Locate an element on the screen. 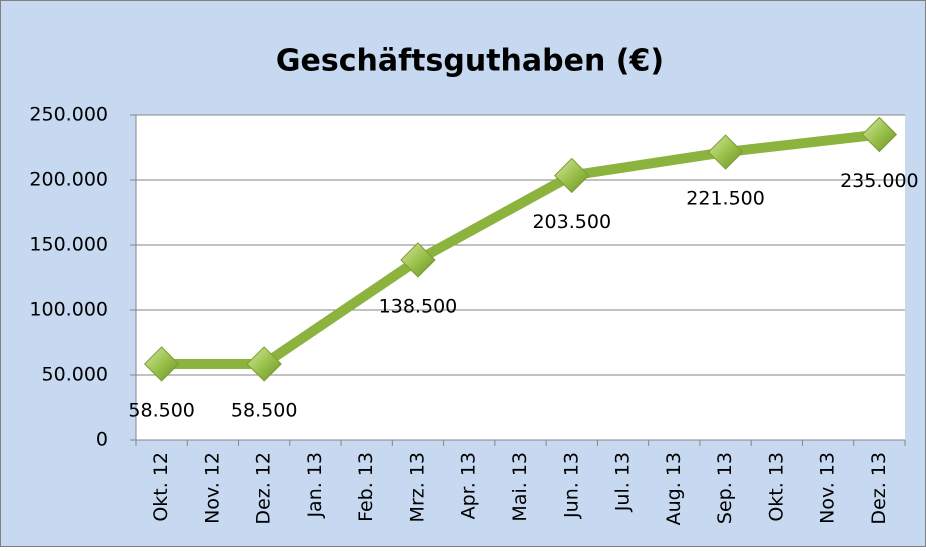 The width and height of the screenshot is (926, 551). data-label: 203.500 is located at coordinates (571, 222).